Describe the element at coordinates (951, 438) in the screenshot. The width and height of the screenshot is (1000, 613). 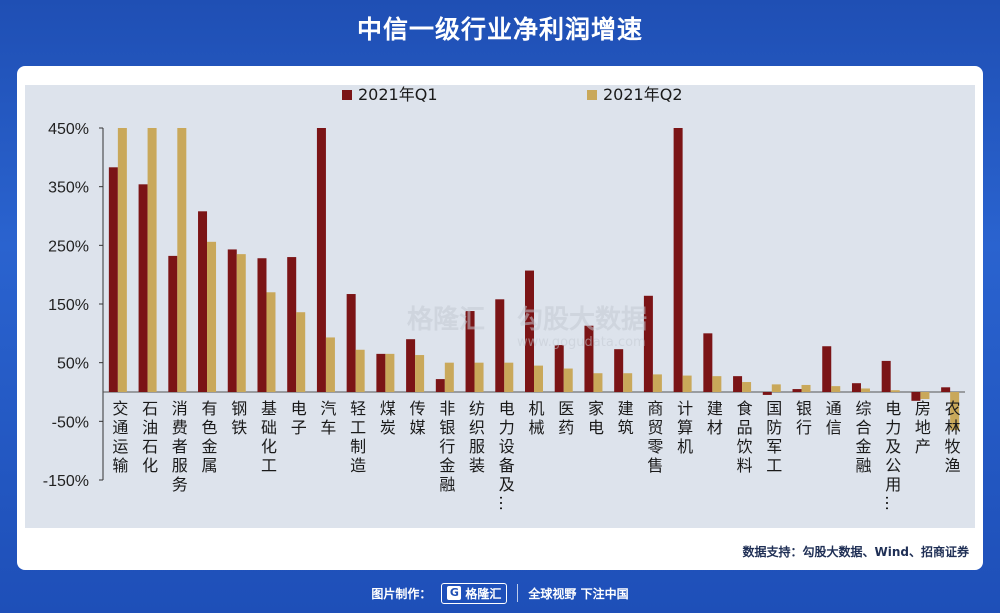
I see `category-label: 农林牧渔` at that location.